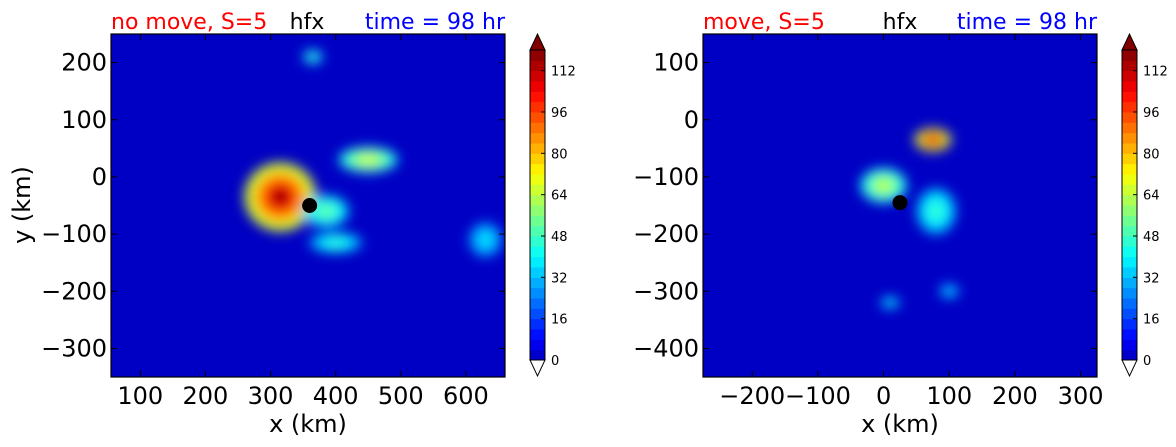  Describe the element at coordinates (764, 22) in the screenshot. I see `panel-title-left: move, S=5` at that location.